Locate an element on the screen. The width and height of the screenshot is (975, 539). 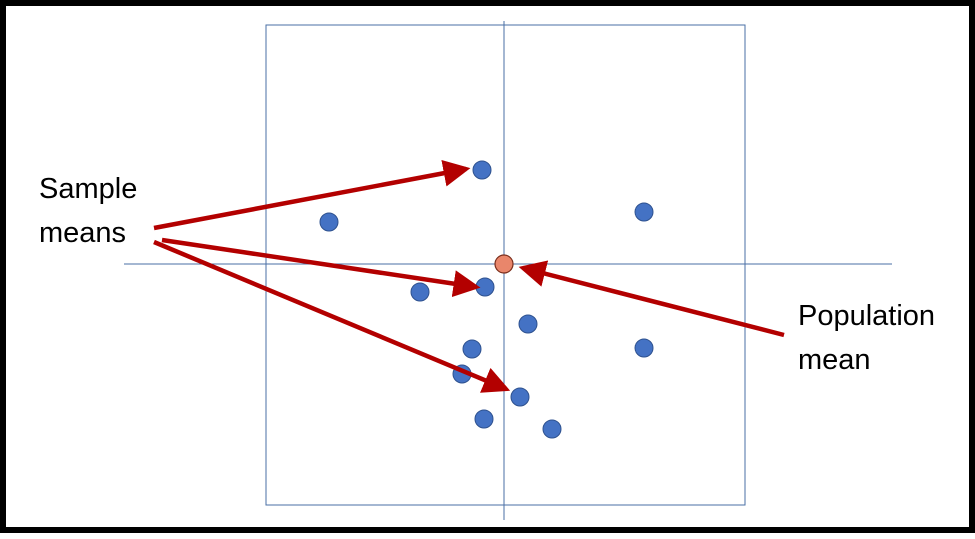
sample-arrow-middle is located at coordinates (321, 267).